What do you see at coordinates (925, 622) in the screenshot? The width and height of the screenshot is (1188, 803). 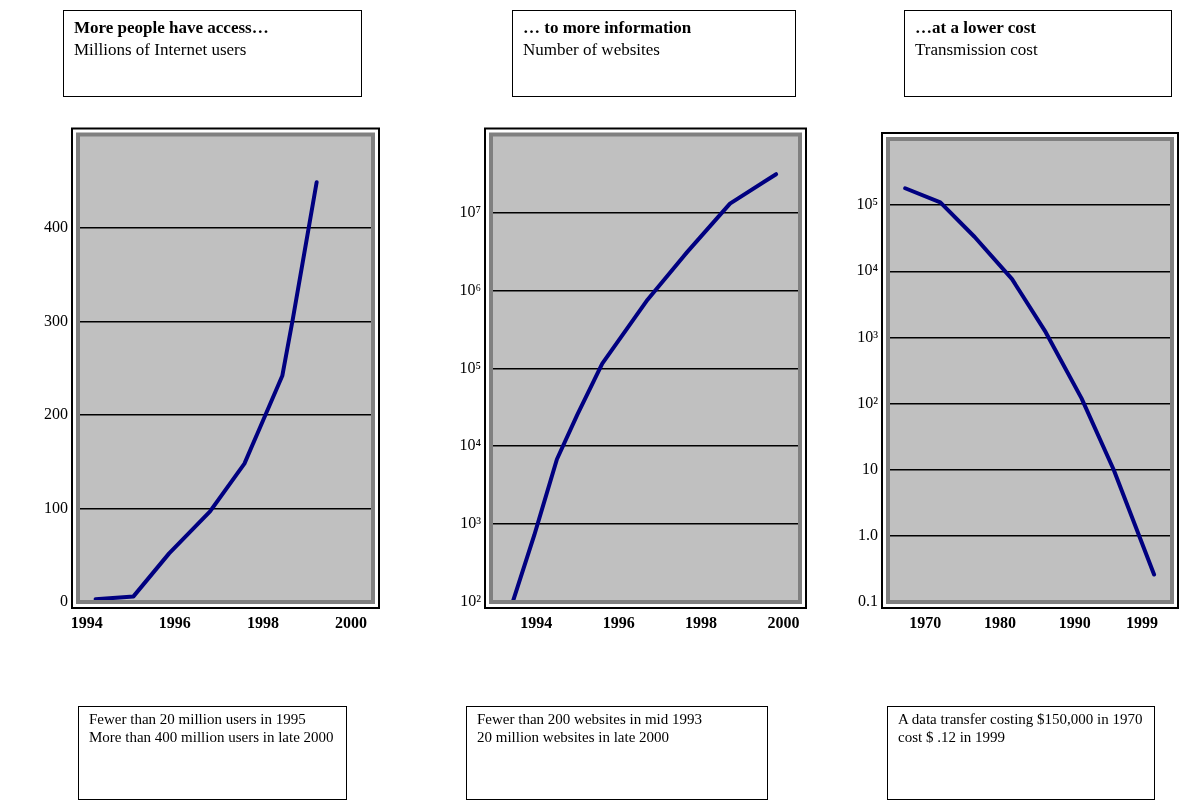 I see `x-tick-label: 1970` at bounding box center [925, 622].